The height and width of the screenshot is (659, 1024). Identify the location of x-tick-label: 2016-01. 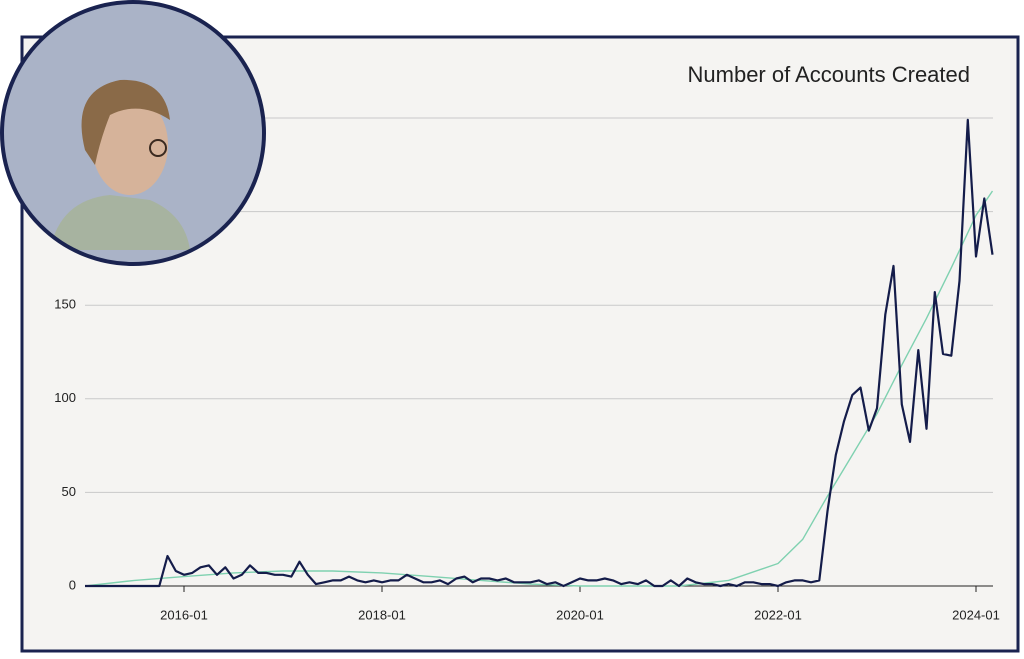
(184, 614).